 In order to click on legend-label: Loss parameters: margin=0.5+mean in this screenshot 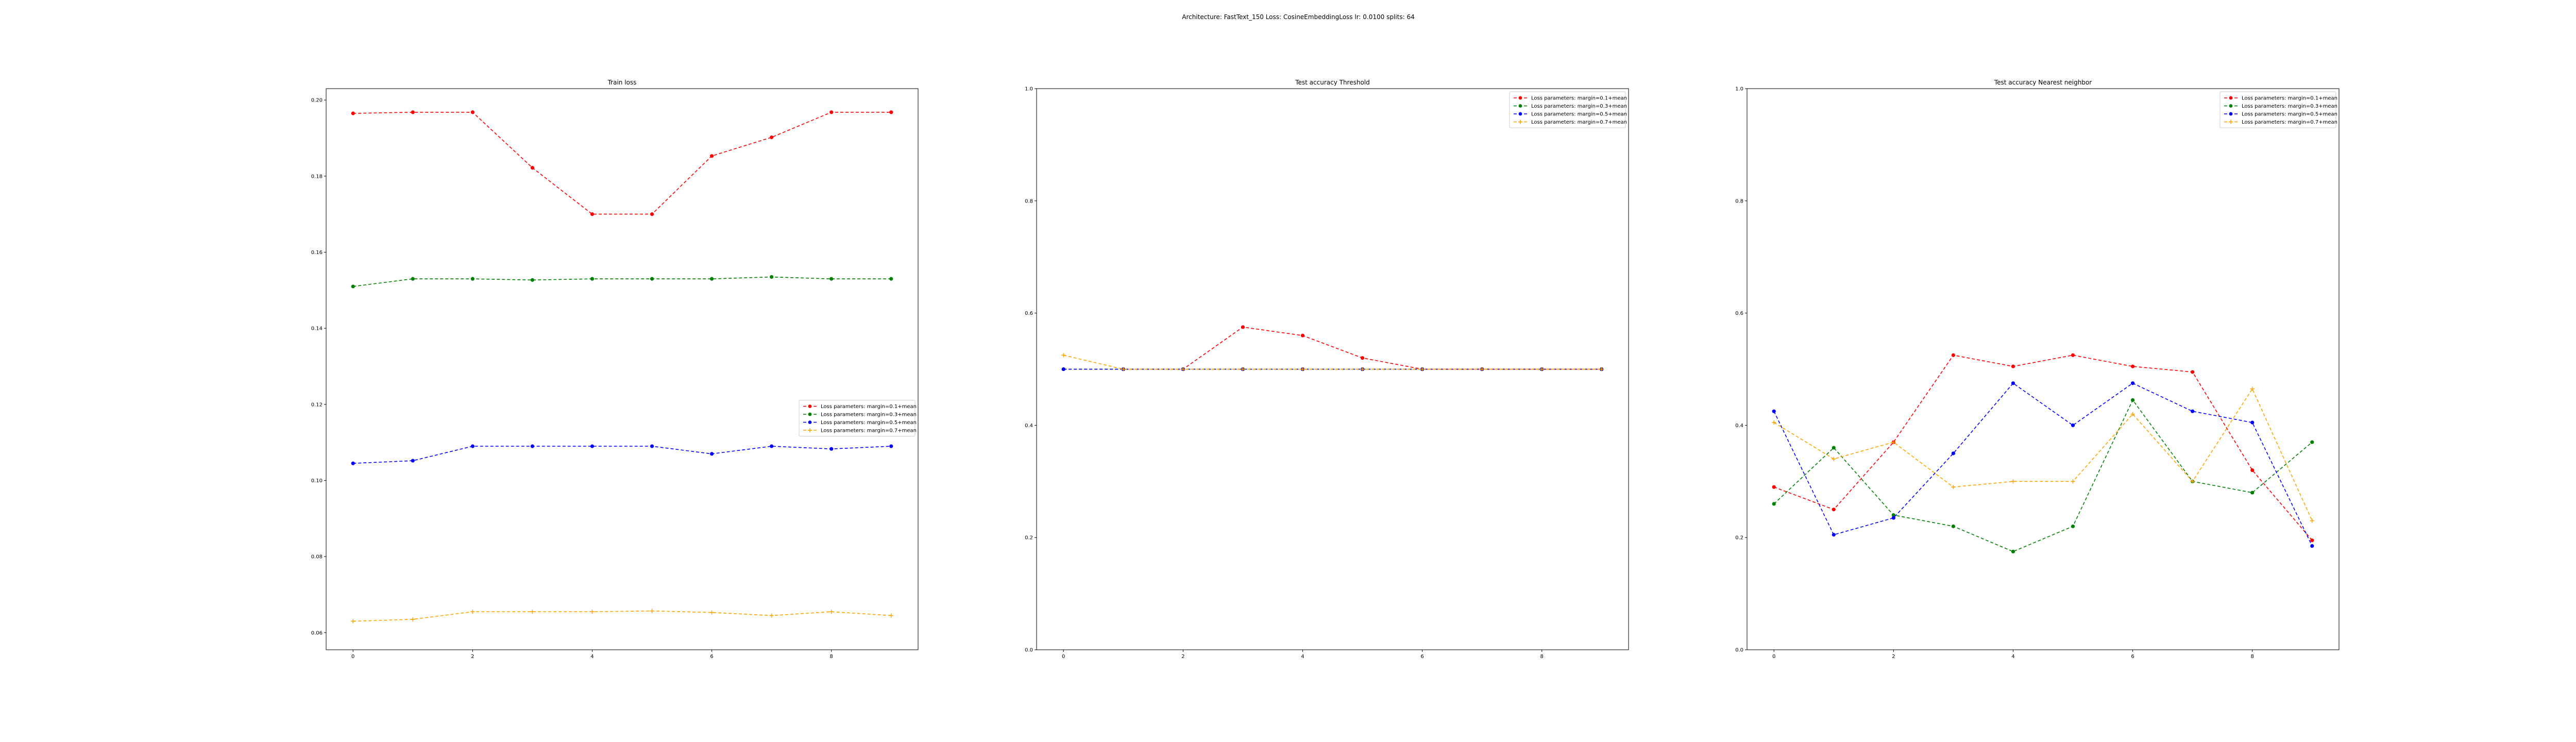, I will do `click(2289, 114)`.